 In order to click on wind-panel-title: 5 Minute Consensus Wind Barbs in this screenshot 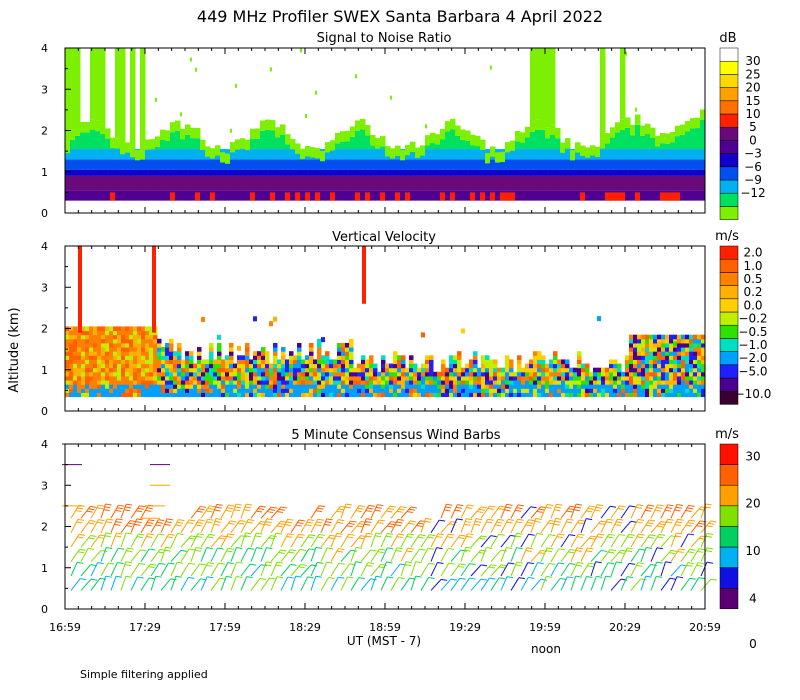, I will do `click(395, 435)`.